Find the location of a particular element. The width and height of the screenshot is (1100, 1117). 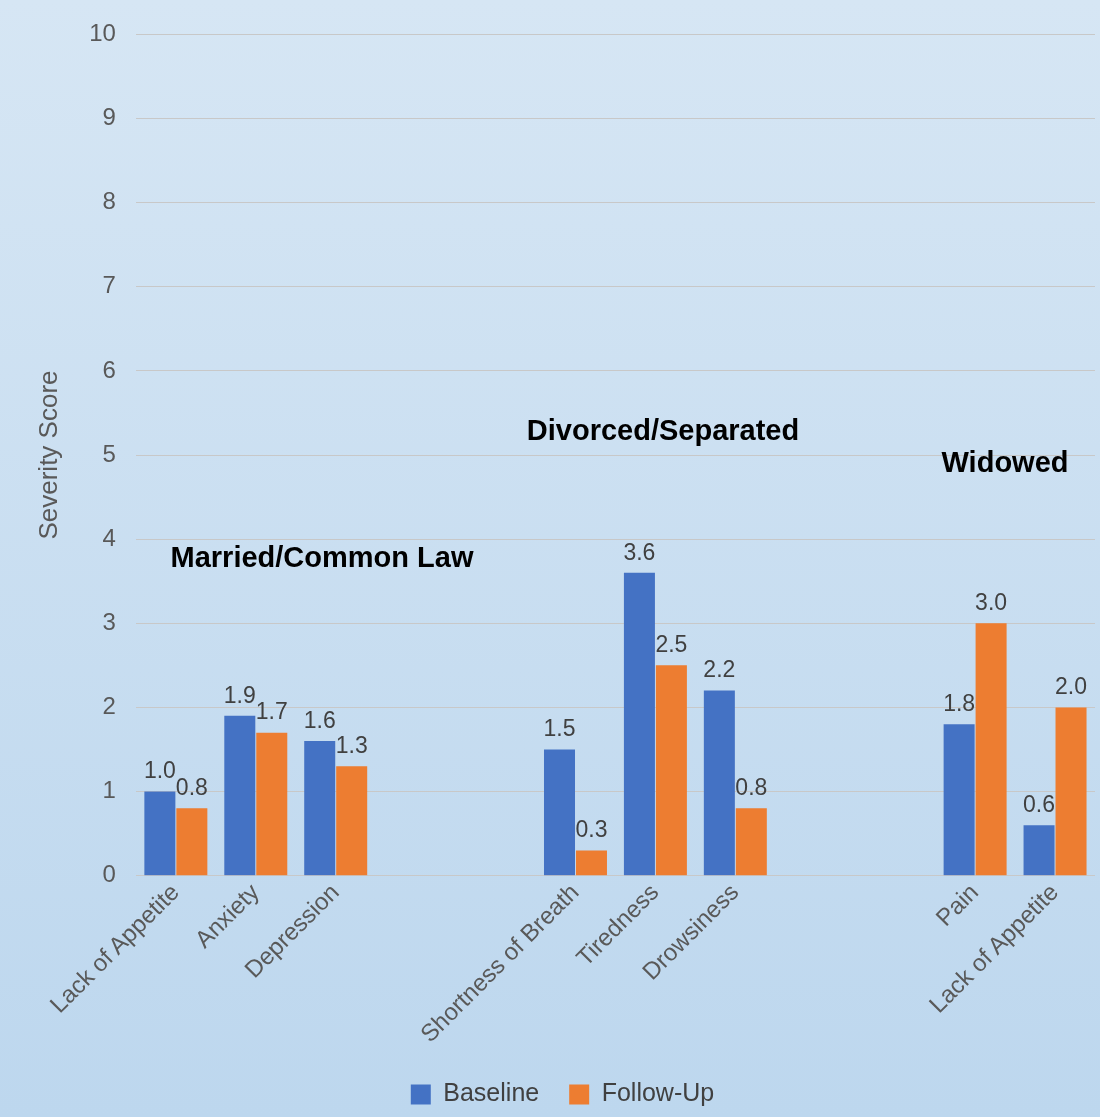

y-tick-label: 5 is located at coordinates (109, 453).